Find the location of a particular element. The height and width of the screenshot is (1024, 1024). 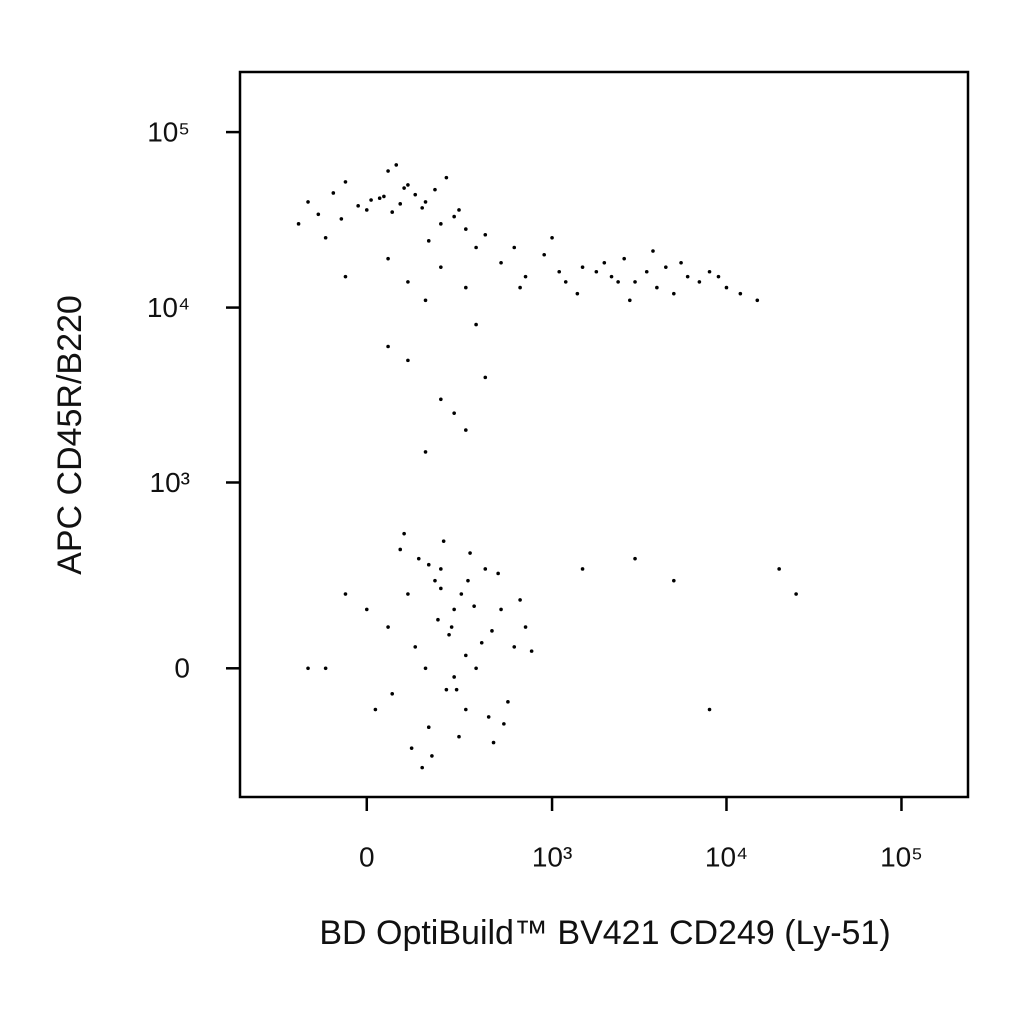

x-tick-label: 10³ is located at coordinates (552, 856).